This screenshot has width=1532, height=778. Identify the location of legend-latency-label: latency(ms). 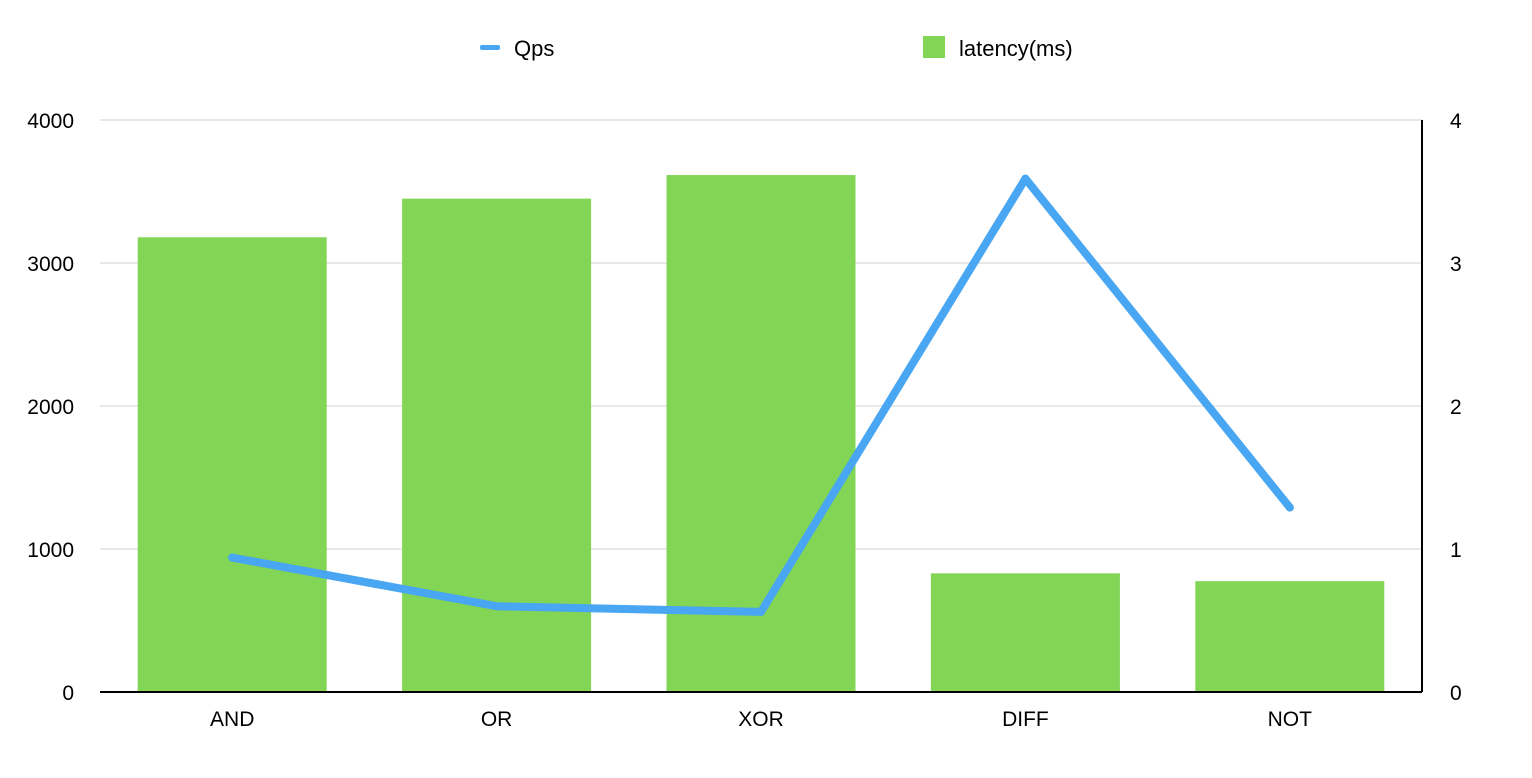
(1016, 48).